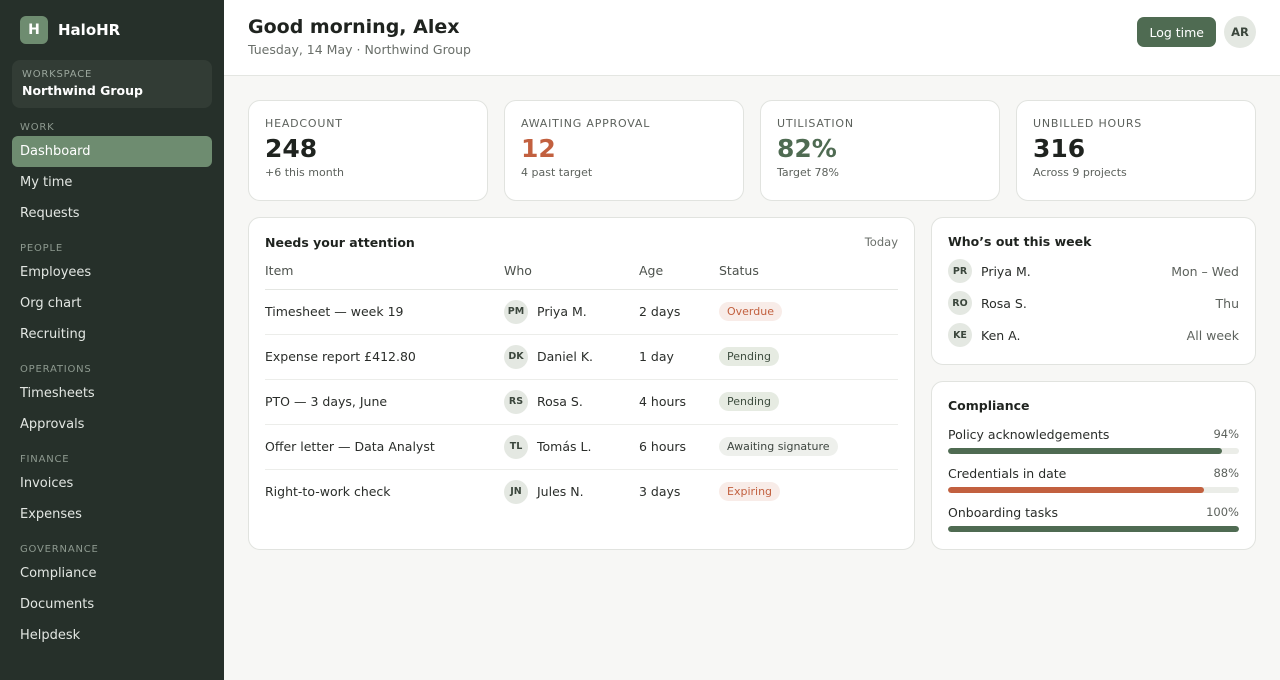  Describe the element at coordinates (52, 424) in the screenshot. I see `sidebar-item-approvals: Approvals` at that location.